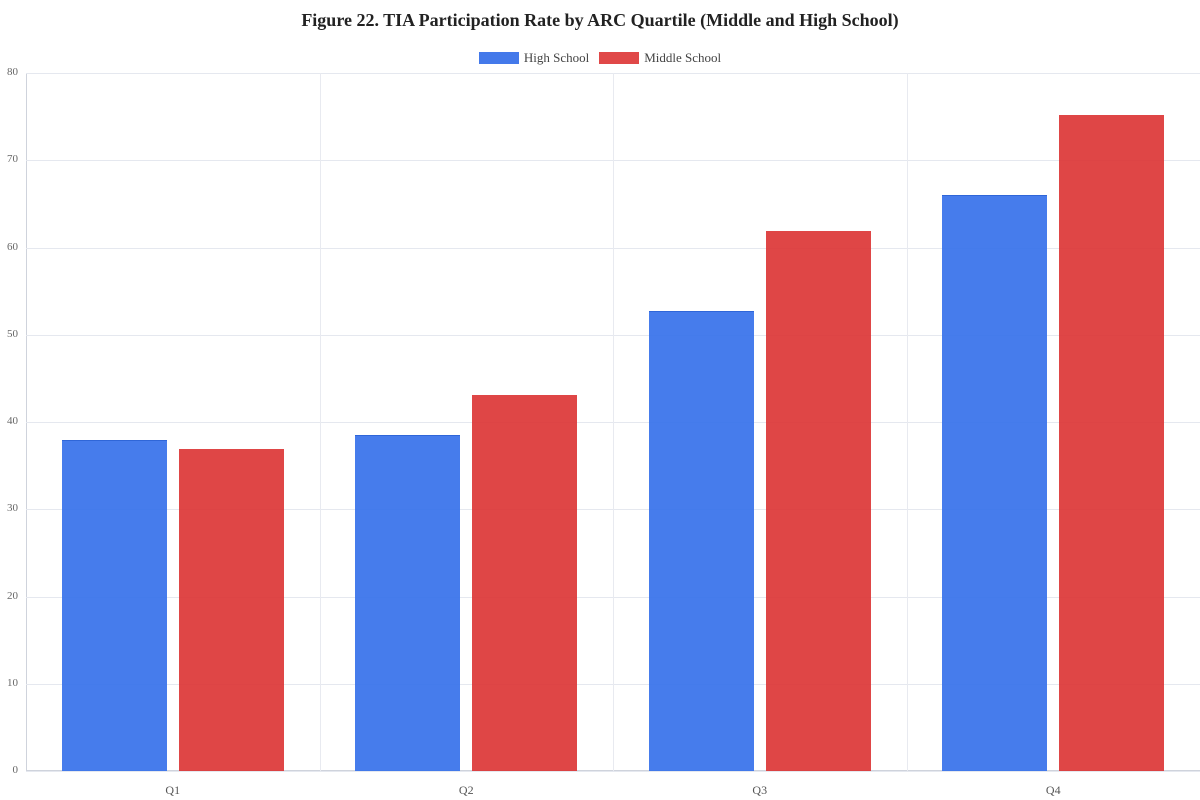 This screenshot has width=1200, height=800. What do you see at coordinates (12, 159) in the screenshot?
I see `y-tick-label: 70` at bounding box center [12, 159].